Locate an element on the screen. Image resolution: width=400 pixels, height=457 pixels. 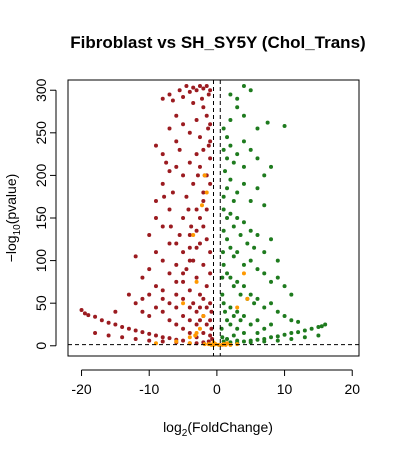
y-axis-label-post: (pvalue) is located at coordinates (11, 199).